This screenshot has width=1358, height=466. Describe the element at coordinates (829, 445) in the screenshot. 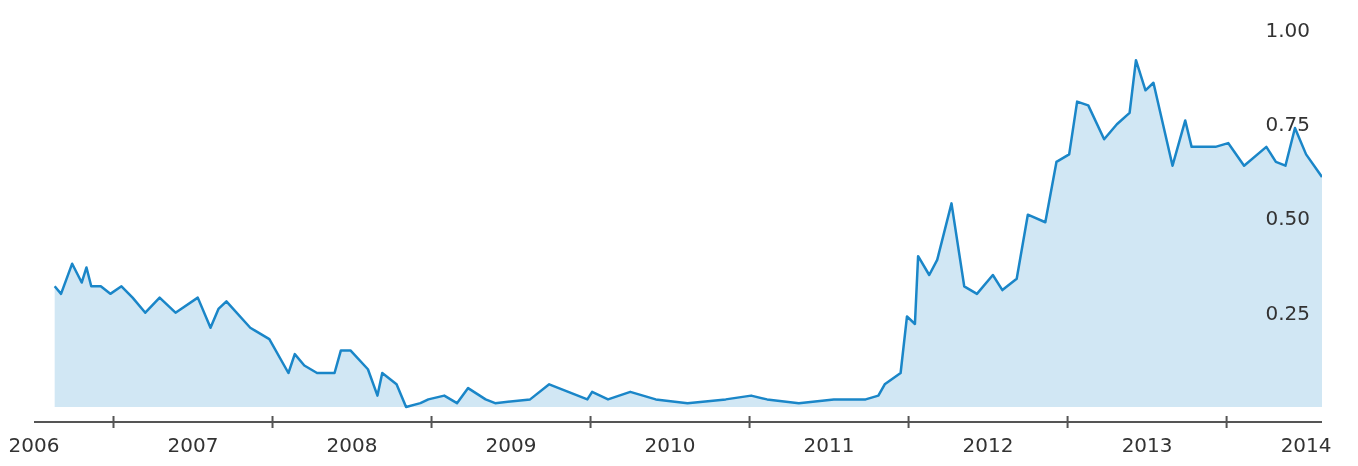

I see `x-tick-label: 2011` at that location.